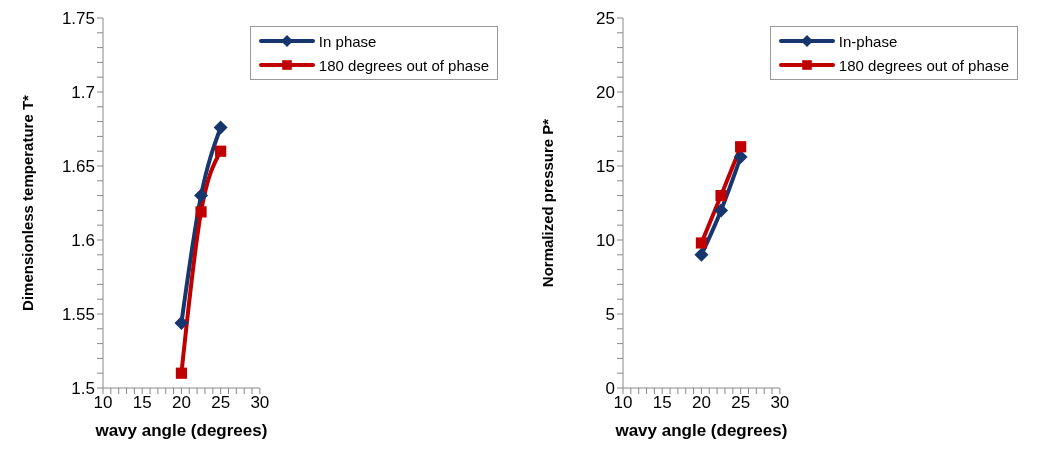 This screenshot has width=1057, height=461. Describe the element at coordinates (83, 389) in the screenshot. I see `y-tick-label: 1.5` at that location.